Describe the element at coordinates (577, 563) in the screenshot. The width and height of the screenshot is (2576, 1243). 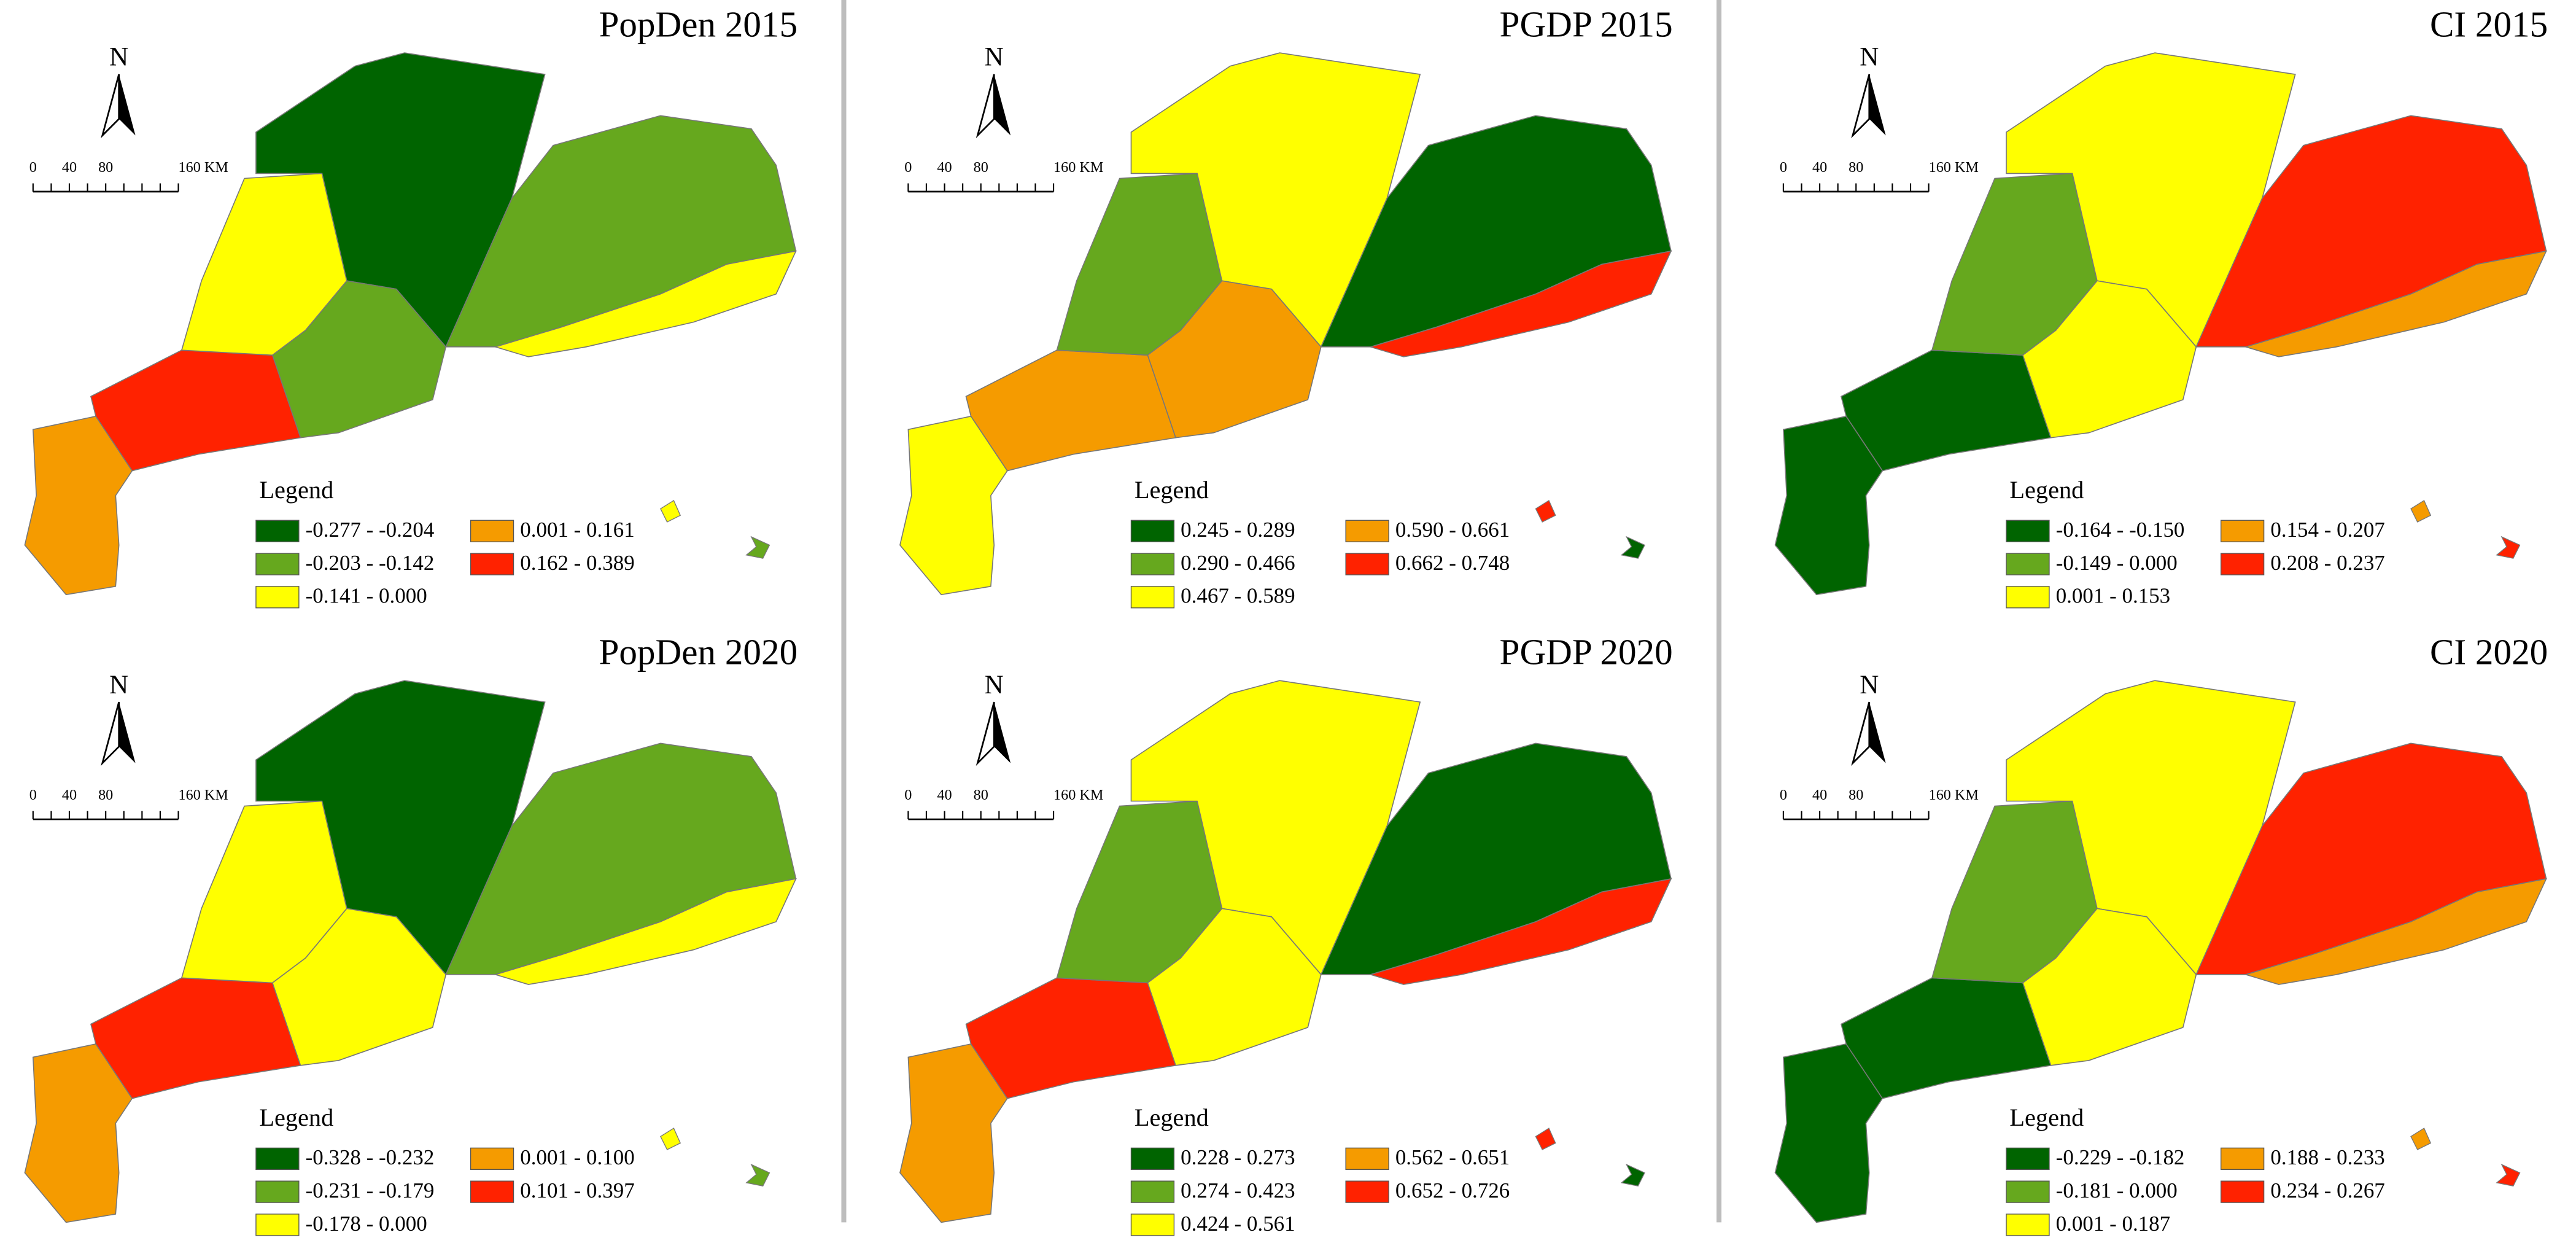
I see `legend-label: 0.162 - 0.389` at that location.